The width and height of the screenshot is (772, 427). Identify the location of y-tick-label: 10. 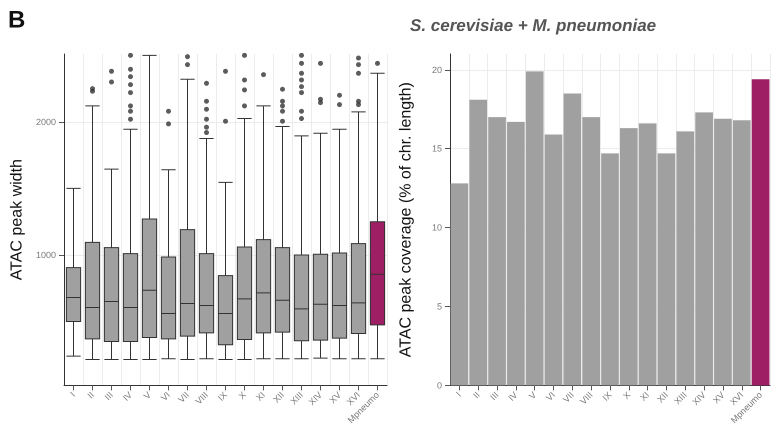
(437, 227).